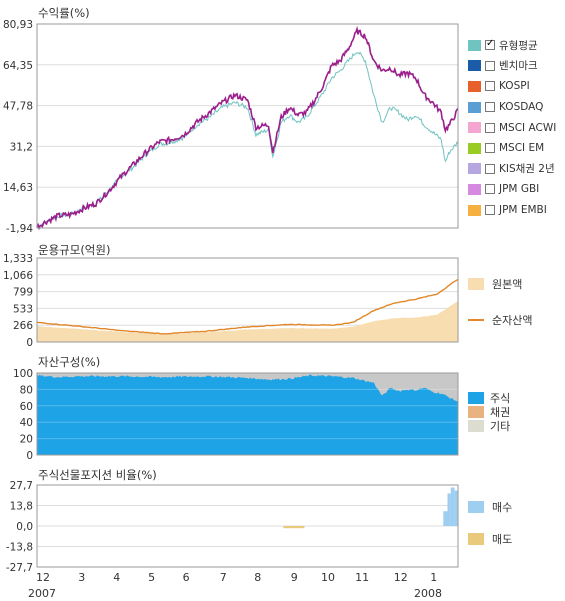 This screenshot has width=565, height=601. Describe the element at coordinates (490, 44) in the screenshot. I see `checkbox-checked-icon` at that location.